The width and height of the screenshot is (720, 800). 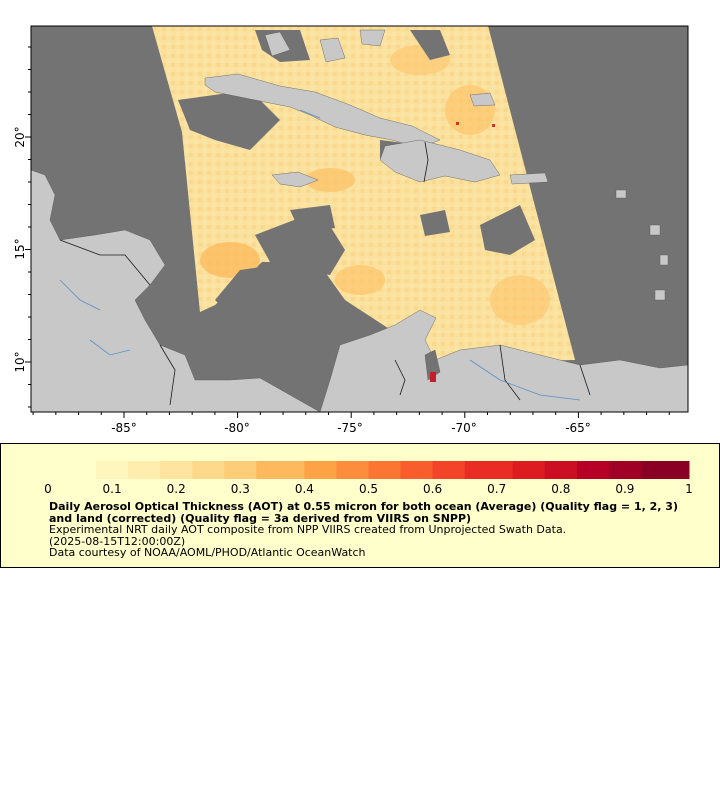 What do you see at coordinates (304, 489) in the screenshot?
I see `colorbar-tick-label: 0.4` at bounding box center [304, 489].